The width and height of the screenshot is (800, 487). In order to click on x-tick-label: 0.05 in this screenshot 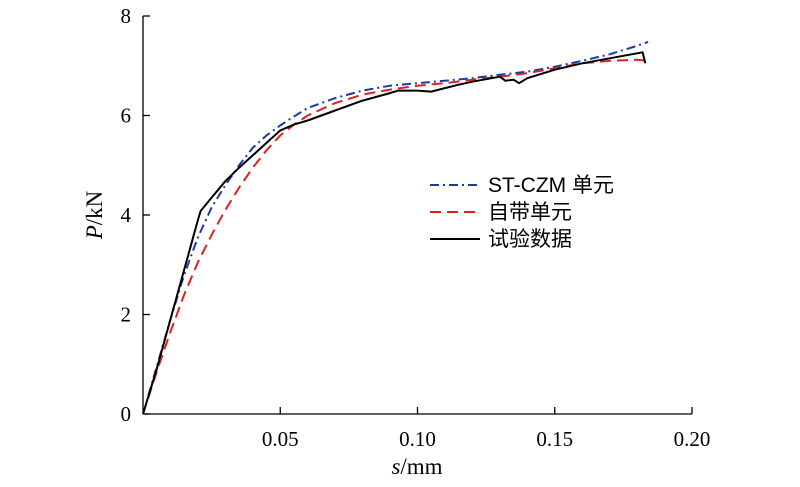, I will do `click(280, 439)`.